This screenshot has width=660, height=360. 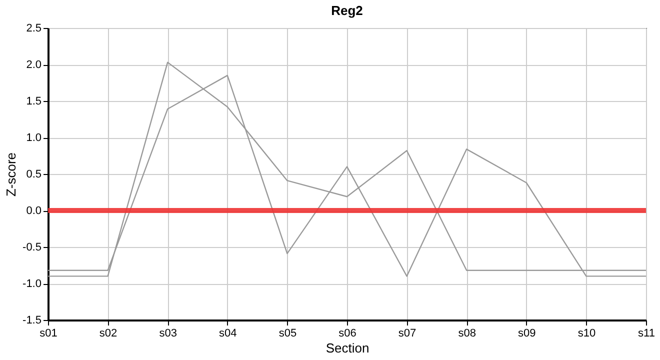 What do you see at coordinates (32, 248) in the screenshot?
I see `y-tick-label: -0.5` at bounding box center [32, 248].